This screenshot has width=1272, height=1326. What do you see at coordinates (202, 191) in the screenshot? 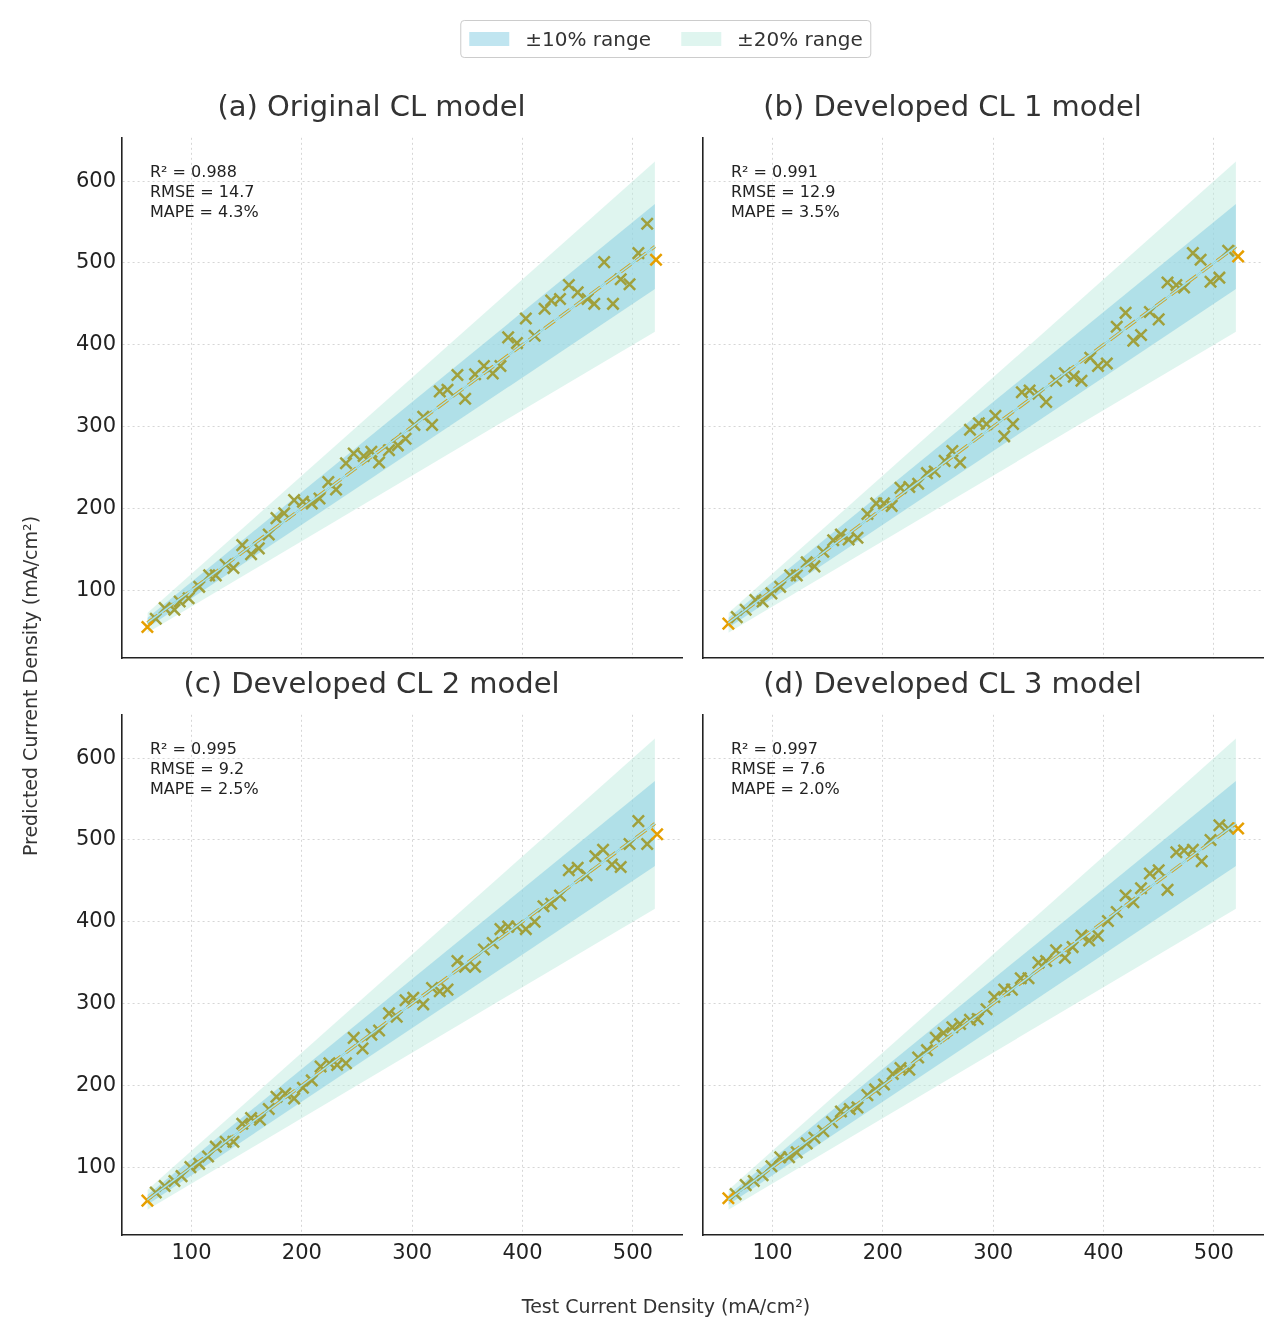
I see `annotation: RMSE = 14.7` at bounding box center [202, 191].